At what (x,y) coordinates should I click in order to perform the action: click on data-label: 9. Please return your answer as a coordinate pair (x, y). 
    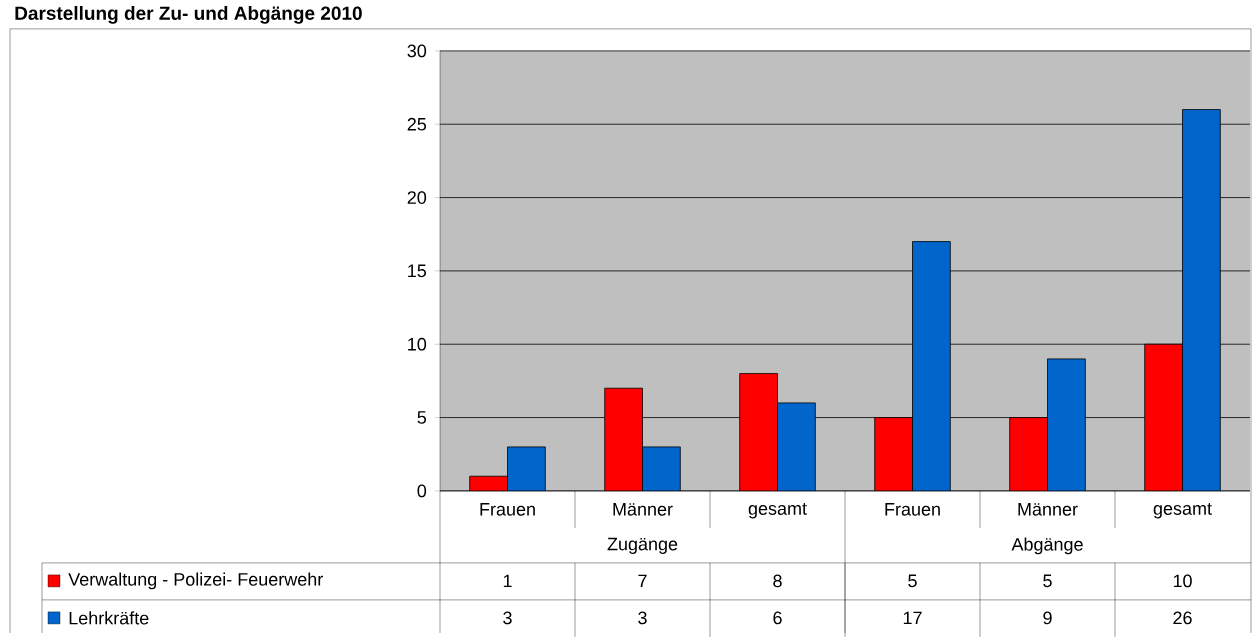
    Looking at the image, I should click on (1047, 618).